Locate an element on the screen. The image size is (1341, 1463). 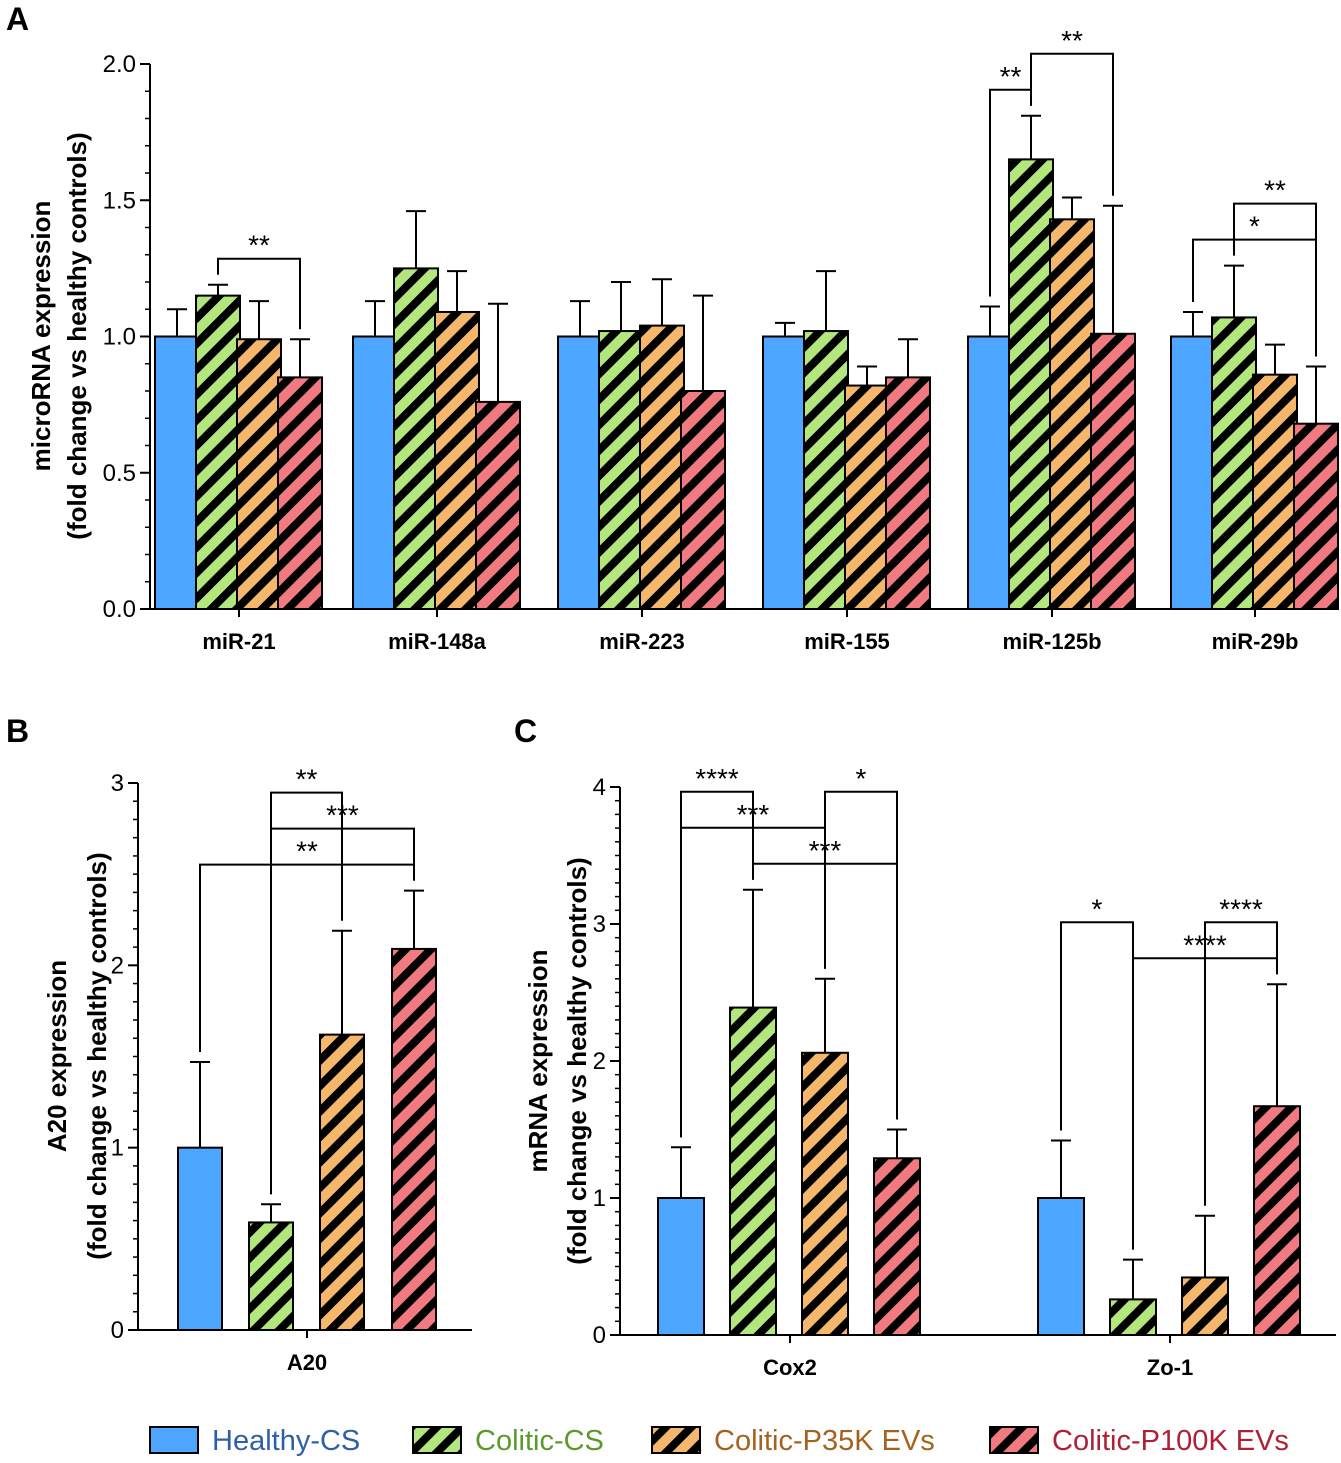
panel-a-bar-mir-223-colitic-p100k-evs is located at coordinates (703, 500).